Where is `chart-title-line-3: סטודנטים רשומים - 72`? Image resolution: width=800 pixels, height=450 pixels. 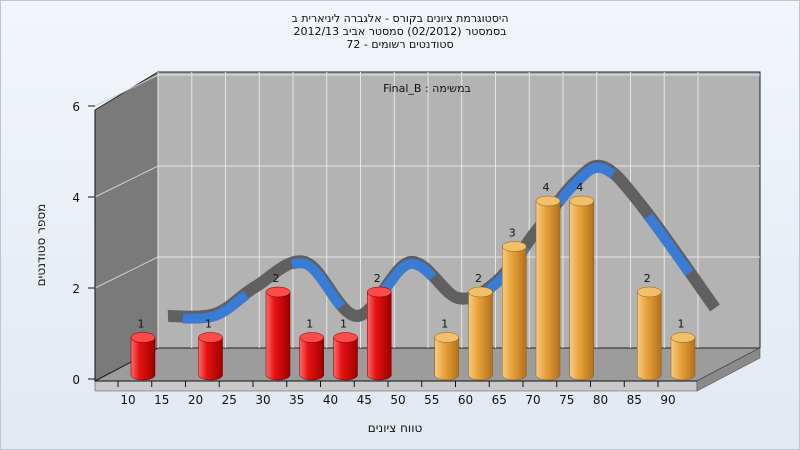 chart-title-line-3: סטודנטים רשומים - 72 is located at coordinates (400, 44).